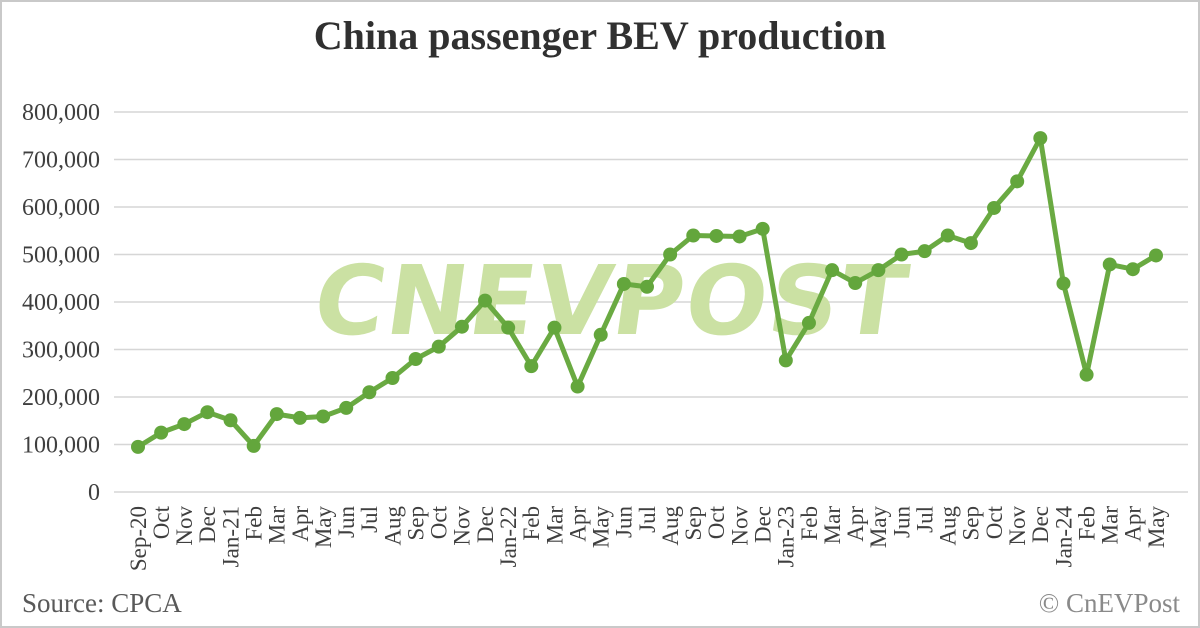 The width and height of the screenshot is (1200, 628). What do you see at coordinates (786, 536) in the screenshot?
I see `x-tick-label: Jan-23` at bounding box center [786, 536].